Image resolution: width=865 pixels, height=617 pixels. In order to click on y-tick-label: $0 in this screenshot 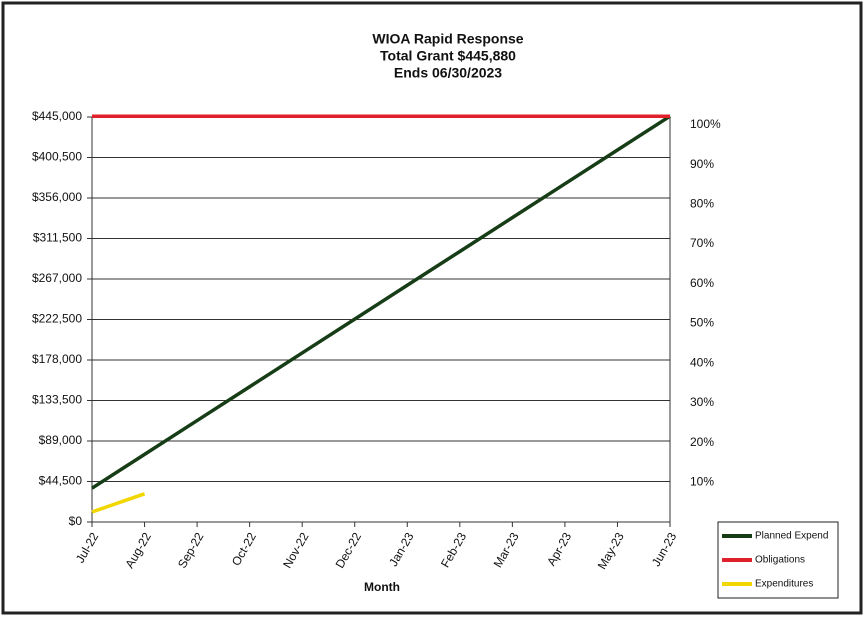, I will do `click(76, 521)`.